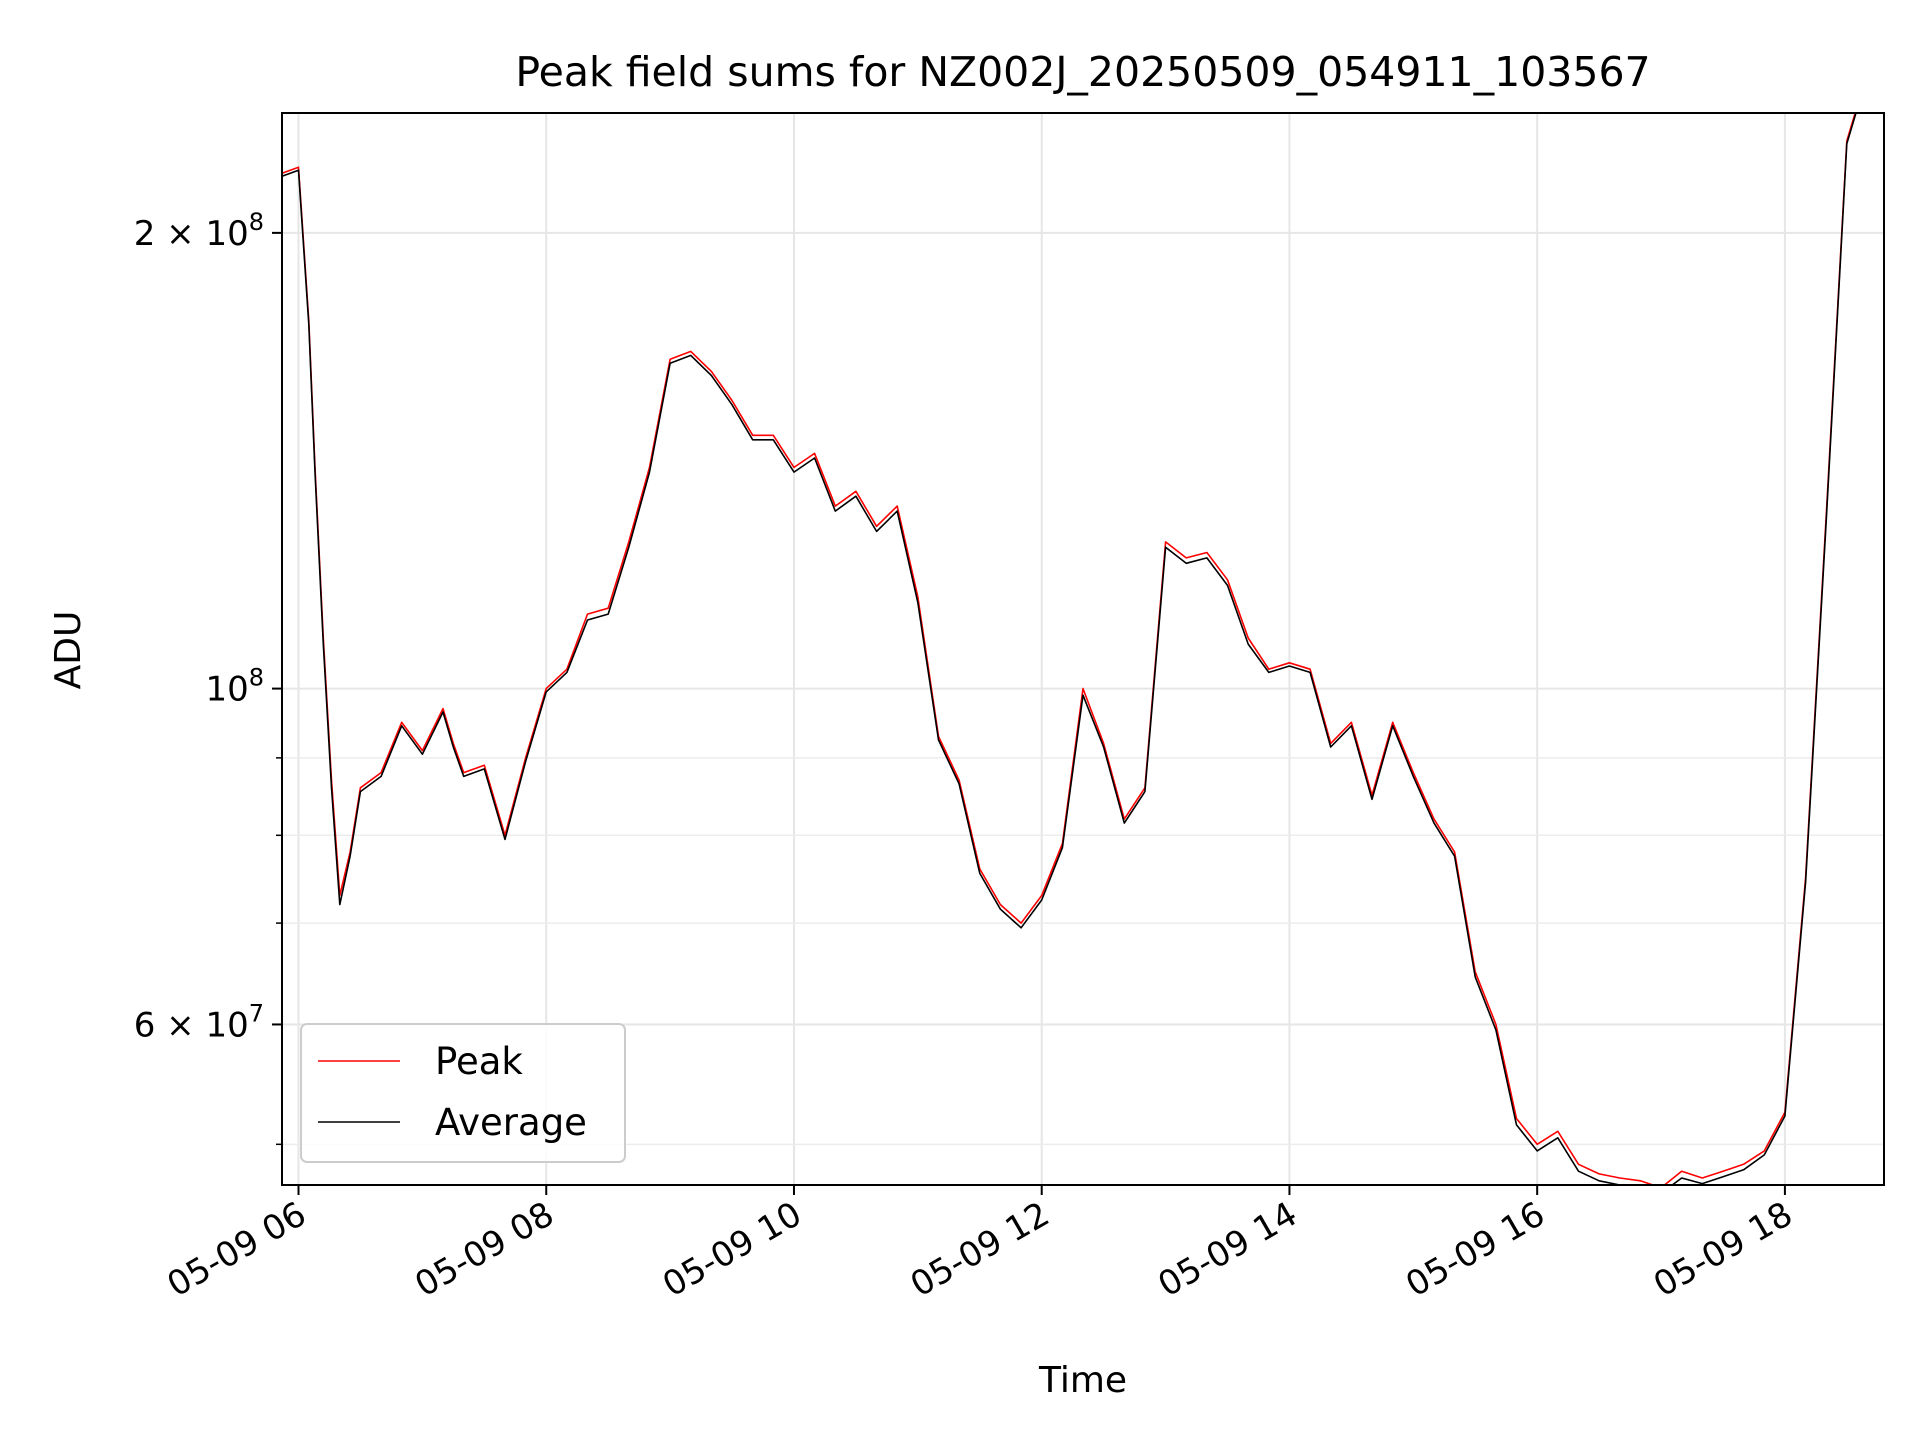  Describe the element at coordinates (1228, 1249) in the screenshot. I see `x-tick-label: 05-09 14` at that location.